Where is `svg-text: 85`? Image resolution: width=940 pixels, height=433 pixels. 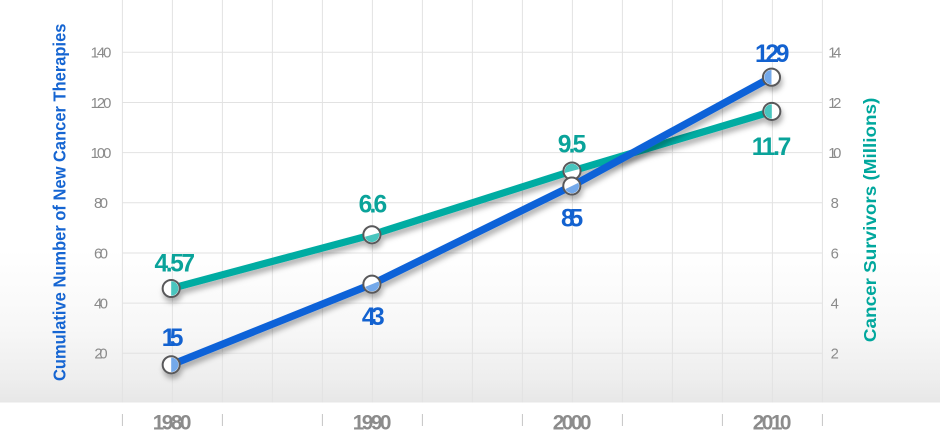 svg-text: 85 is located at coordinates (572, 218).